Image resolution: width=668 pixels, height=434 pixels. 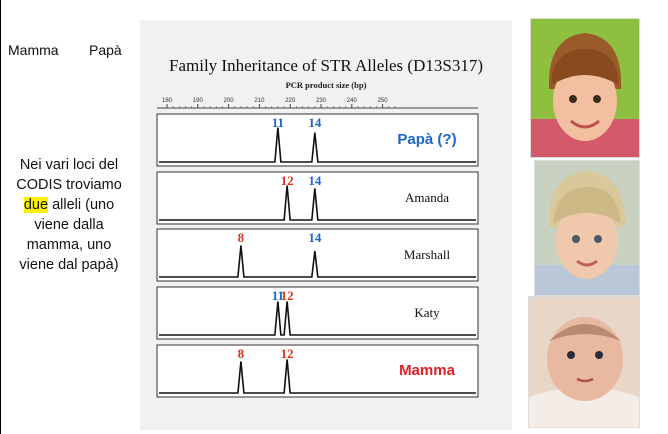 I want to click on x-tick-label: 220, so click(x=290, y=101).